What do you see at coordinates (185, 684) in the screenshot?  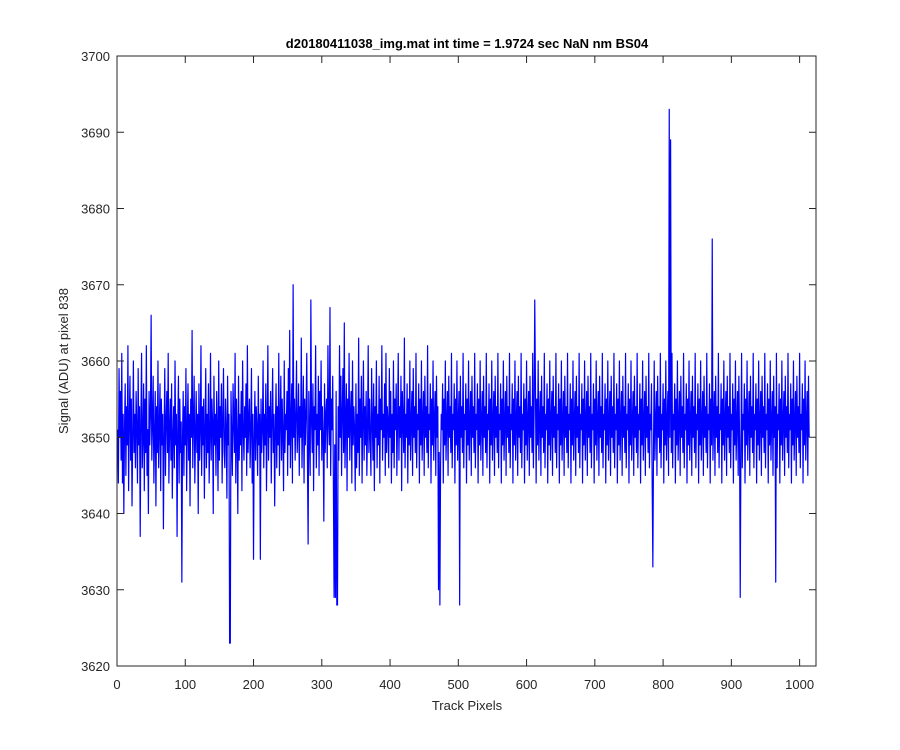 I see `x-tick-label: 100` at bounding box center [185, 684].